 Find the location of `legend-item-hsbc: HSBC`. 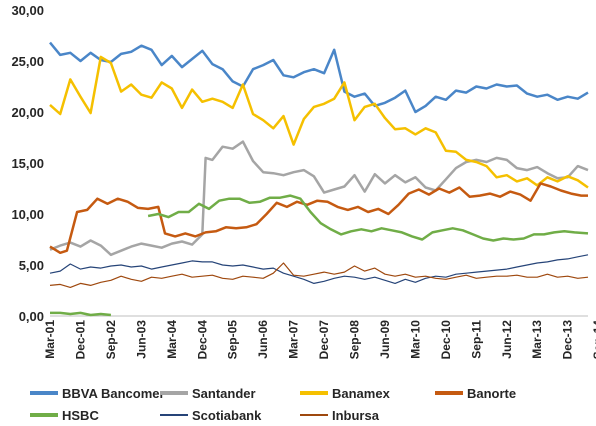

legend-item-hsbc: HSBC is located at coordinates (64, 415).